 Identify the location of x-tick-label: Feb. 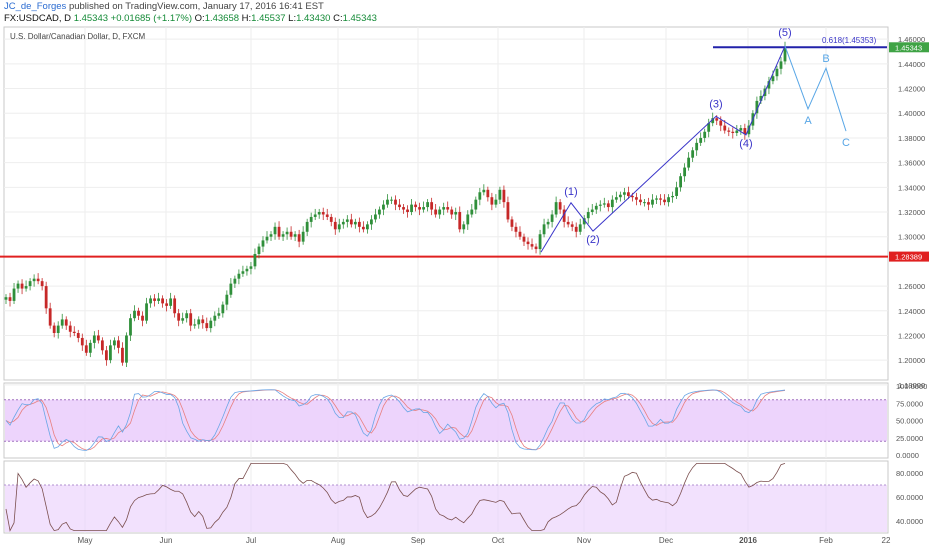
(826, 540).